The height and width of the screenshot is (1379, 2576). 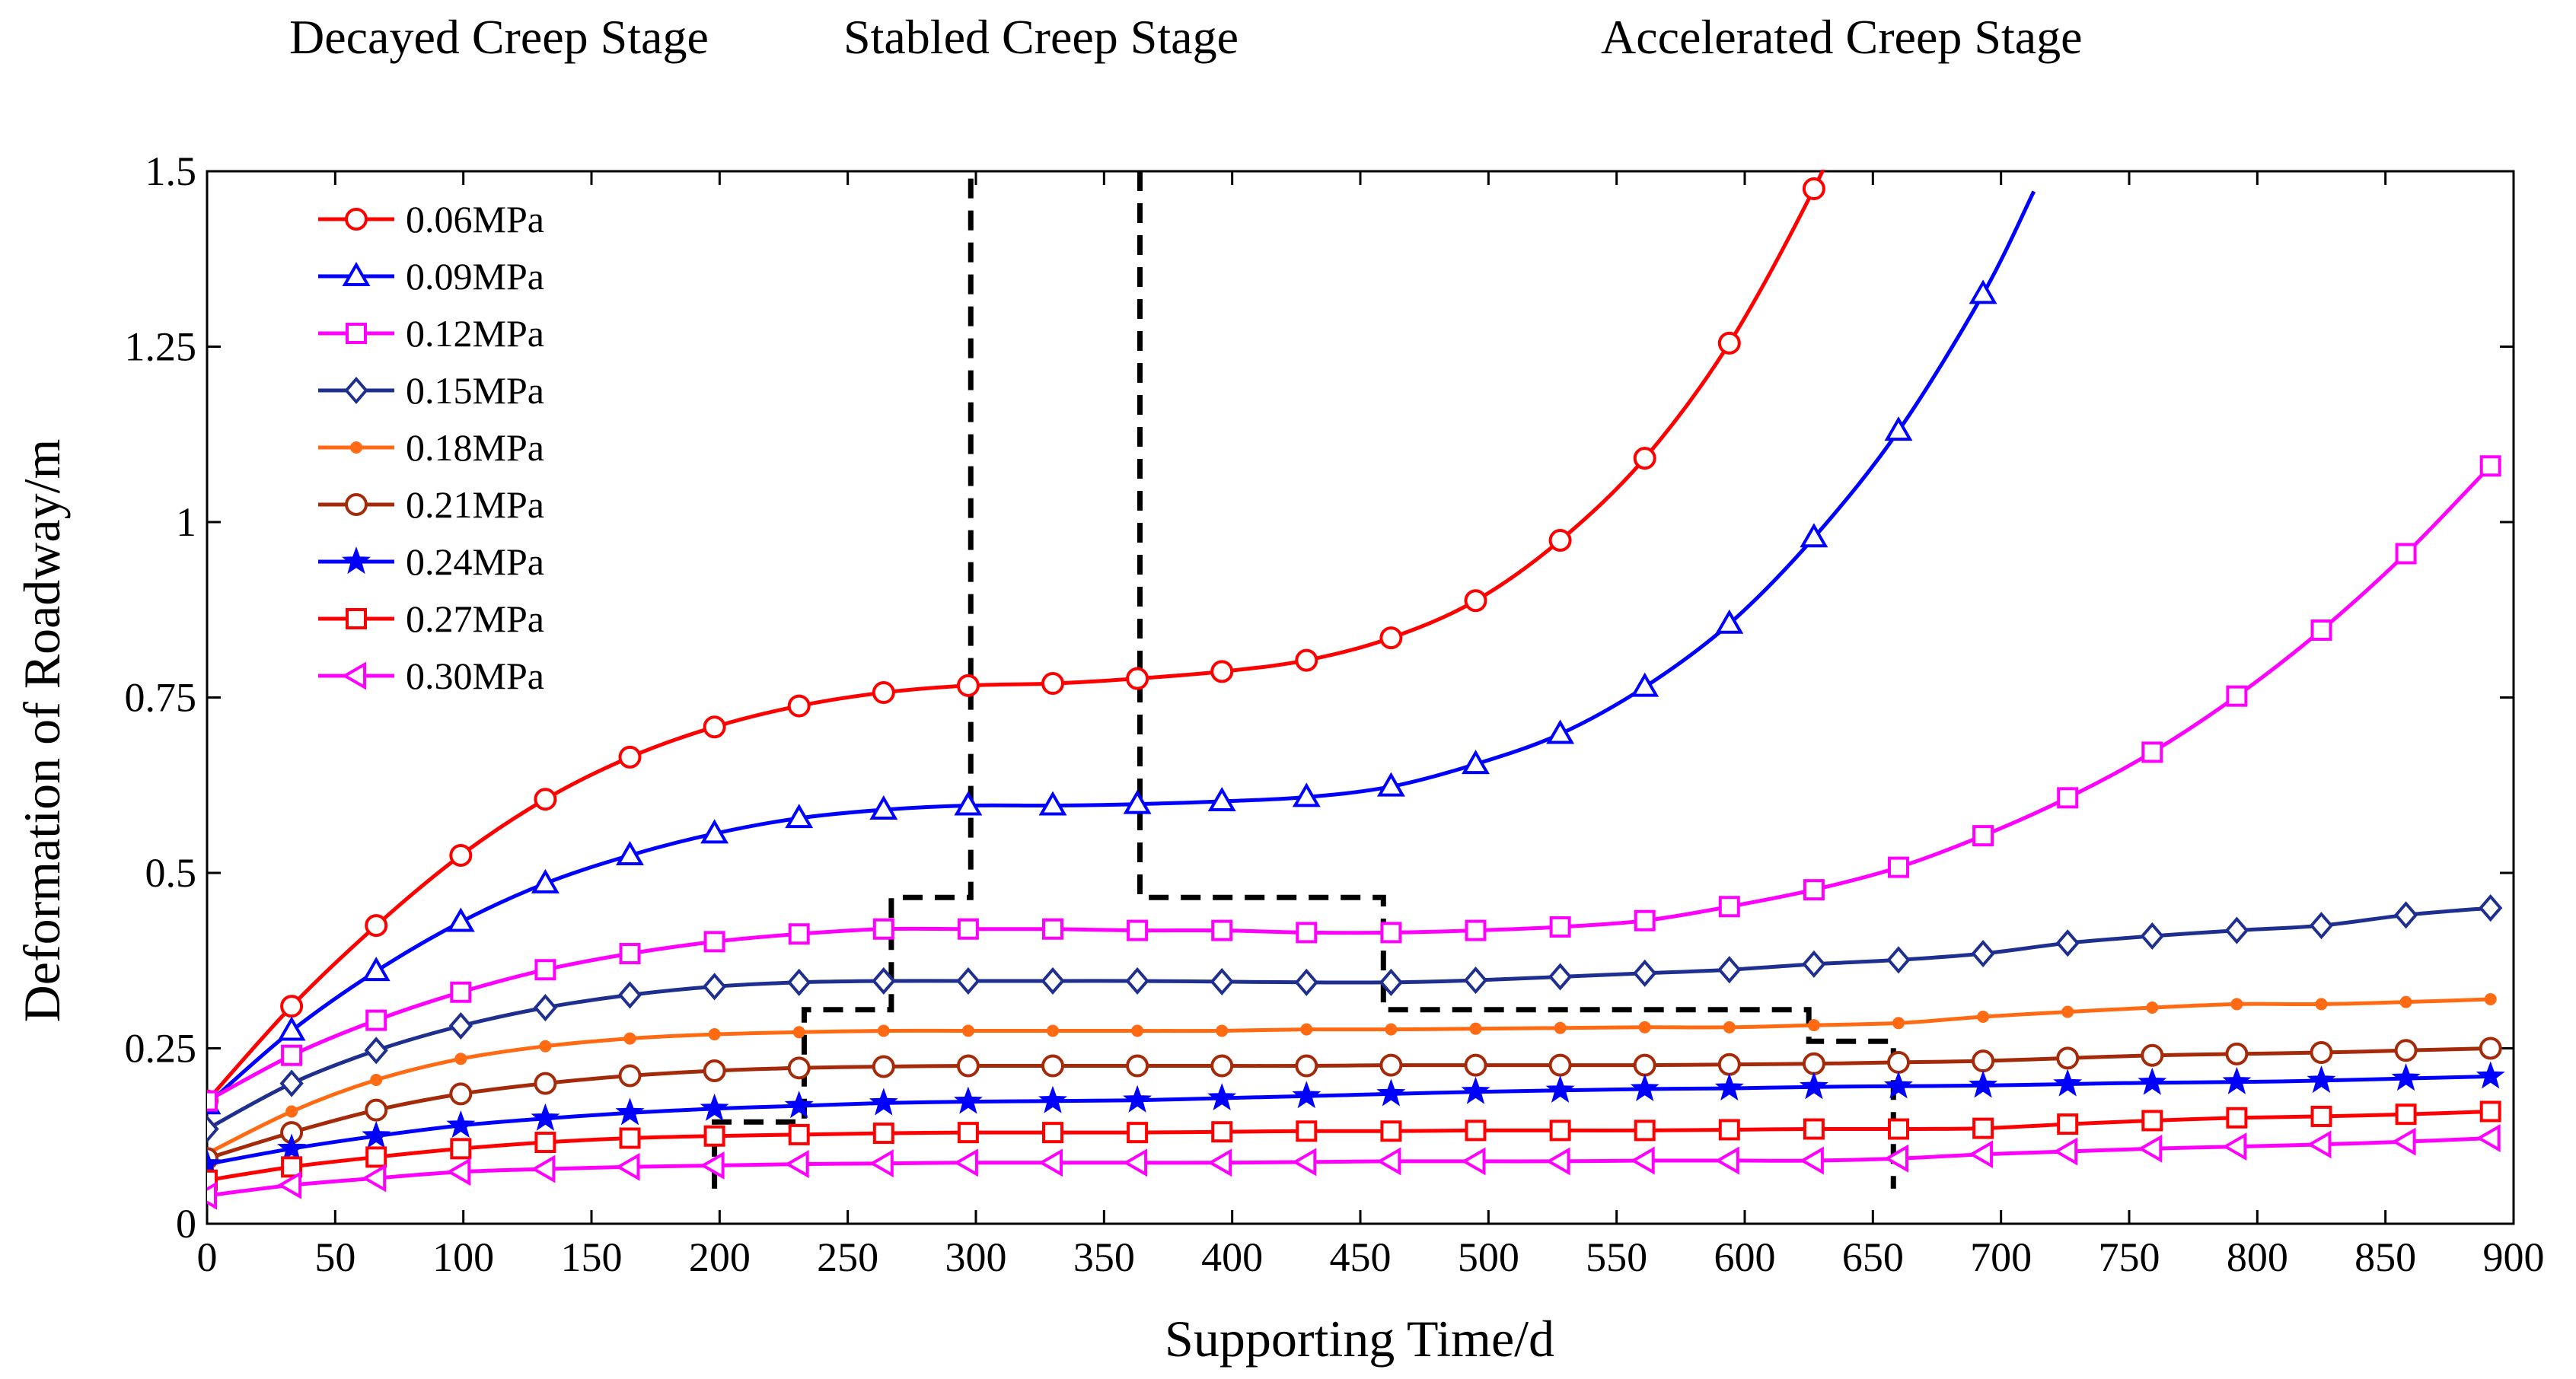 What do you see at coordinates (1104, 1257) in the screenshot?
I see `x-tick-label: 350` at bounding box center [1104, 1257].